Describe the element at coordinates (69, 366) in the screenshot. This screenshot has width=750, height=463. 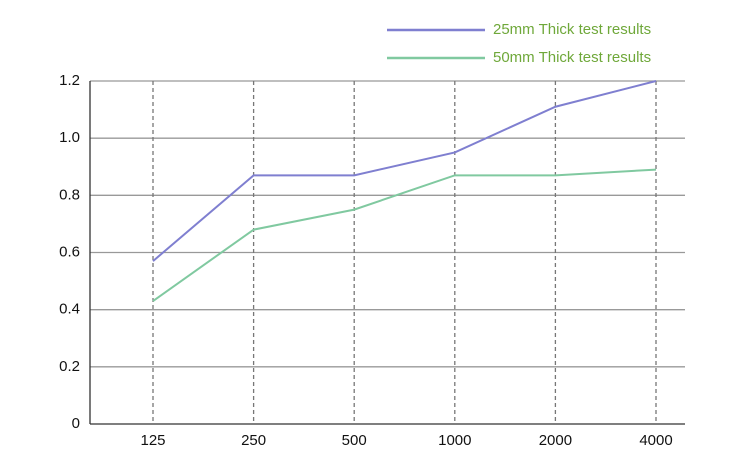
I see `y-tick-label: 0.2` at that location.